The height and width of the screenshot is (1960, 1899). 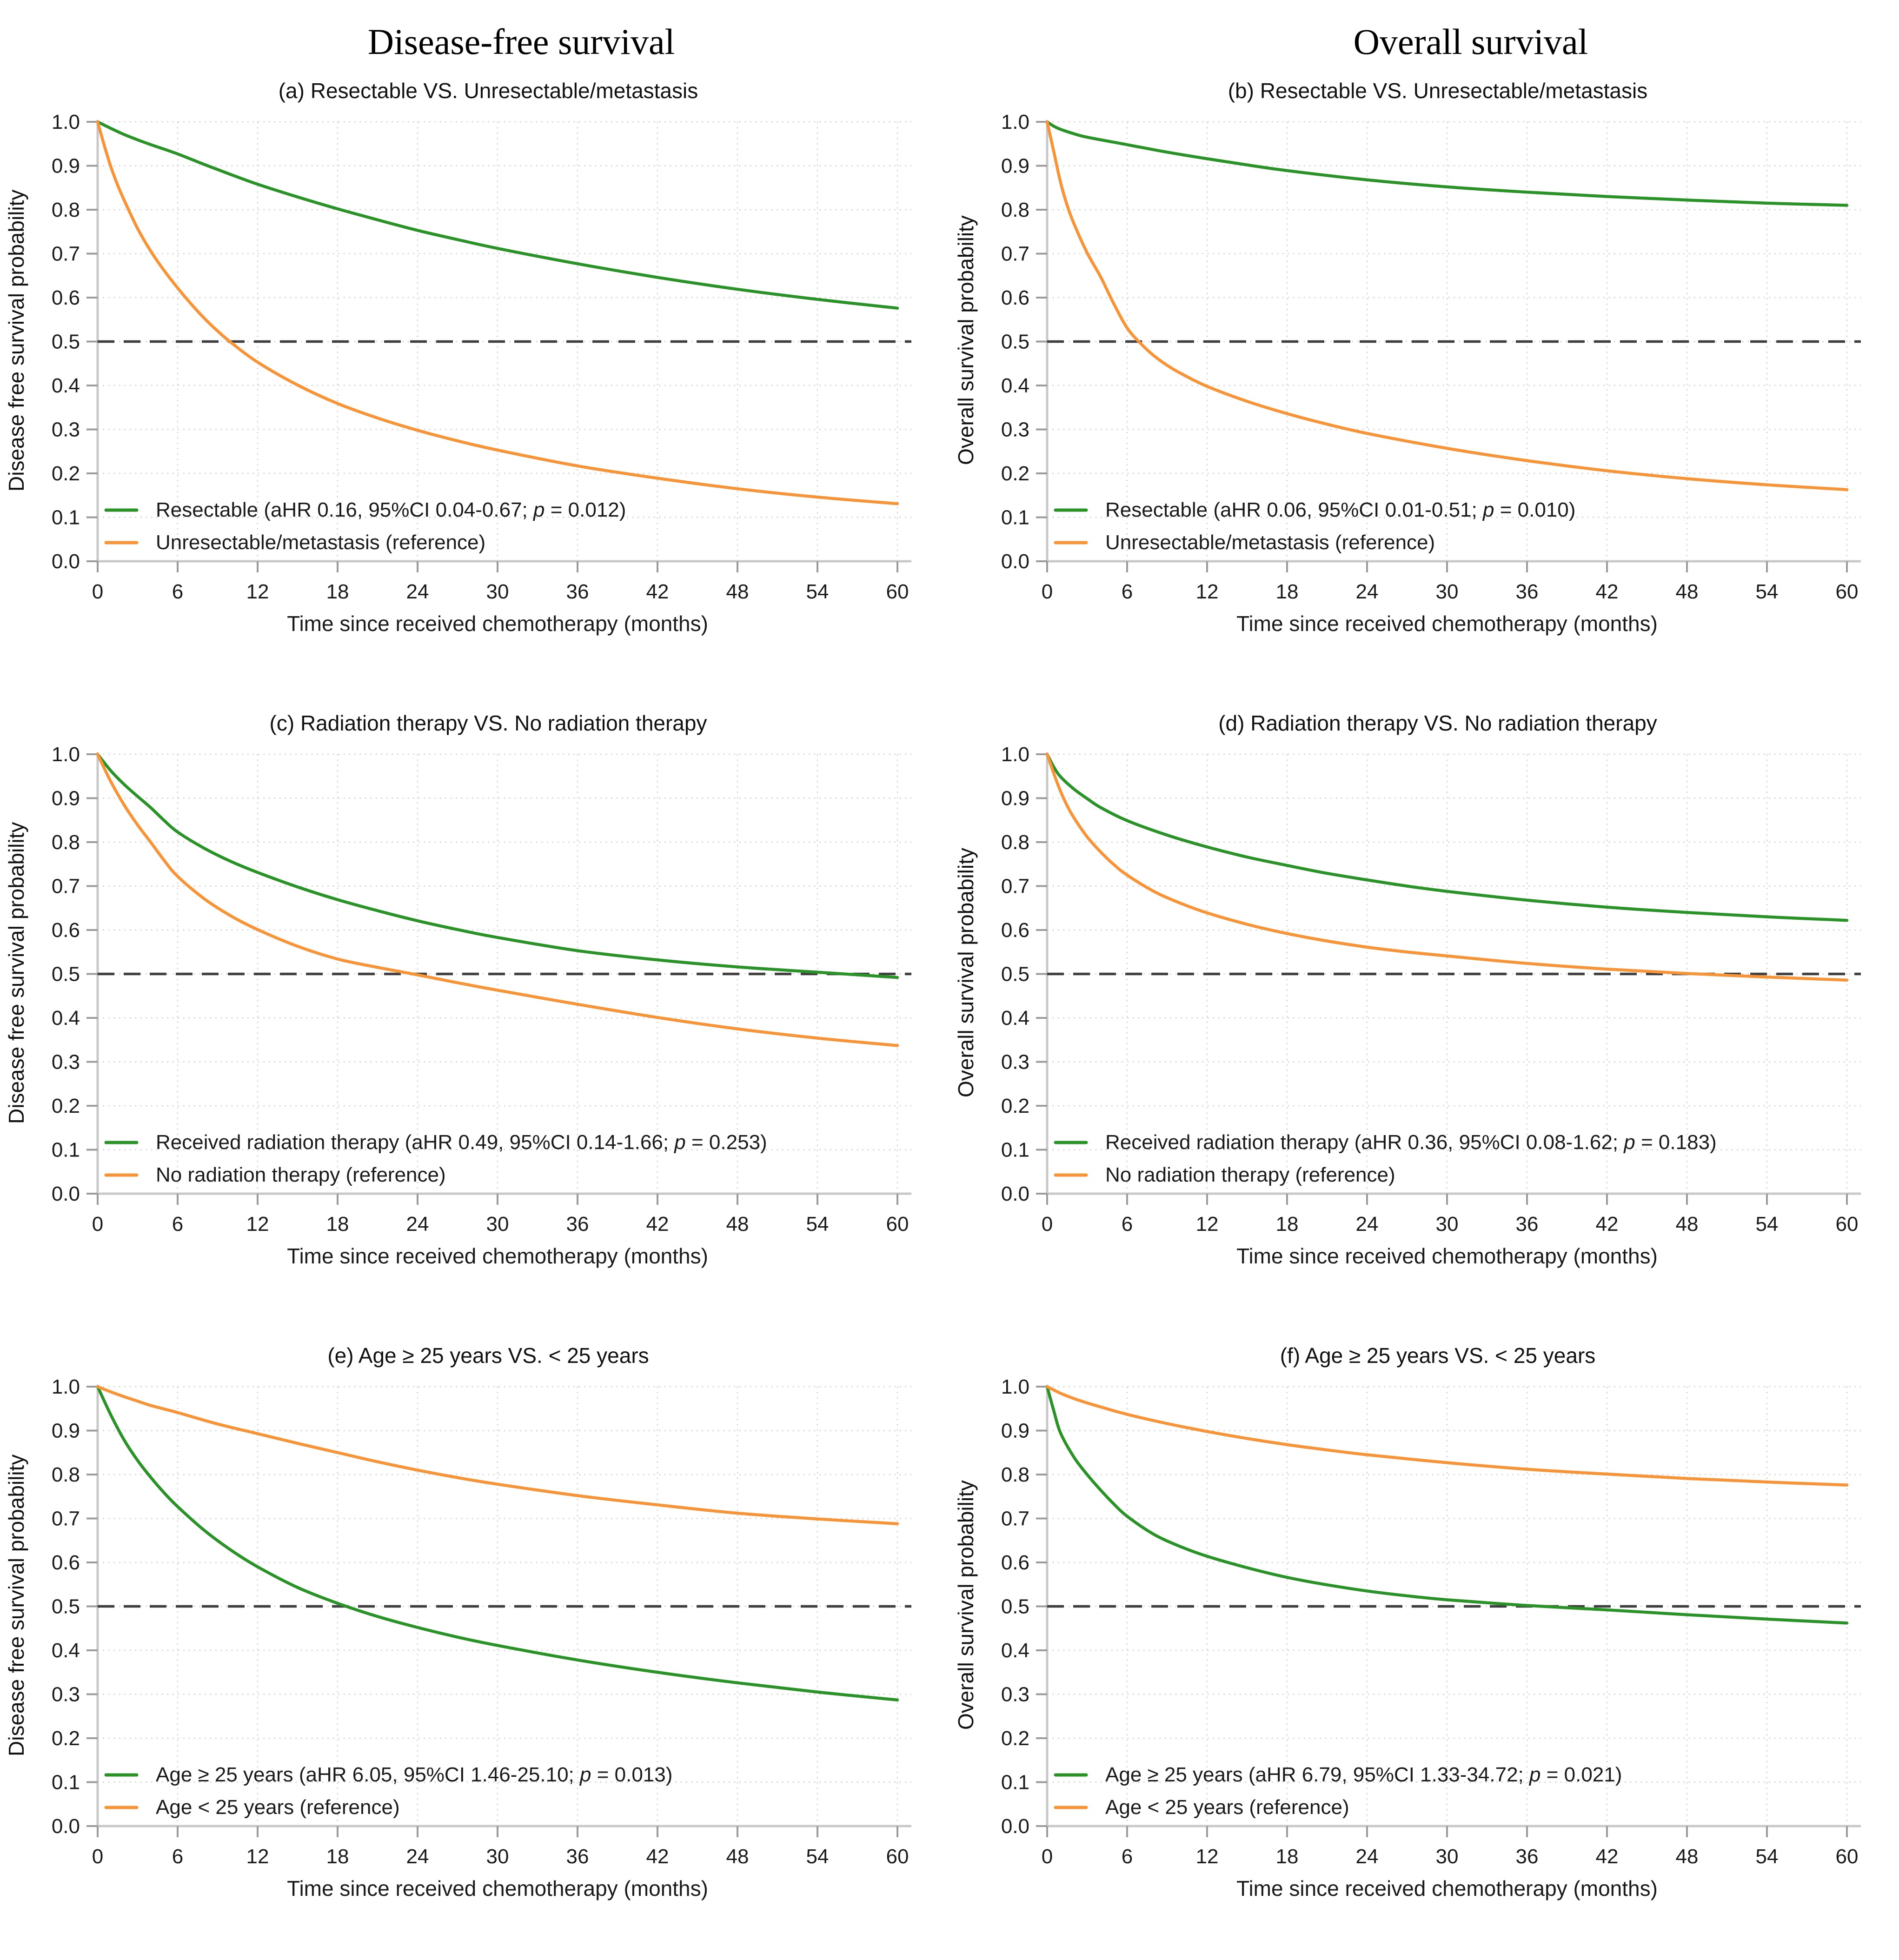 What do you see at coordinates (278, 1807) in the screenshot?
I see `legend-label: Age < 25 years (reference)` at bounding box center [278, 1807].